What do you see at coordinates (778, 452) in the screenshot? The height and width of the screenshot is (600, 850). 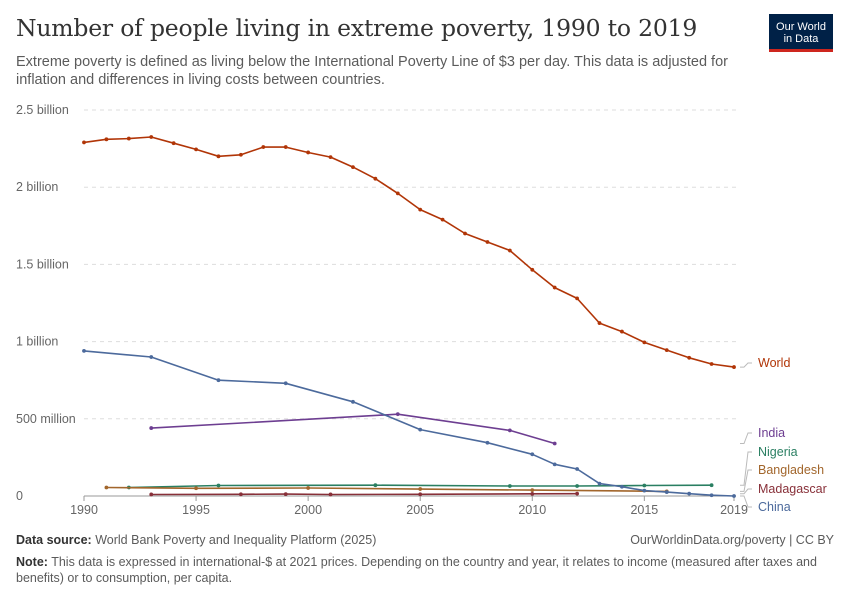 I see `legend-label-nigeria: Nigeria` at bounding box center [778, 452].